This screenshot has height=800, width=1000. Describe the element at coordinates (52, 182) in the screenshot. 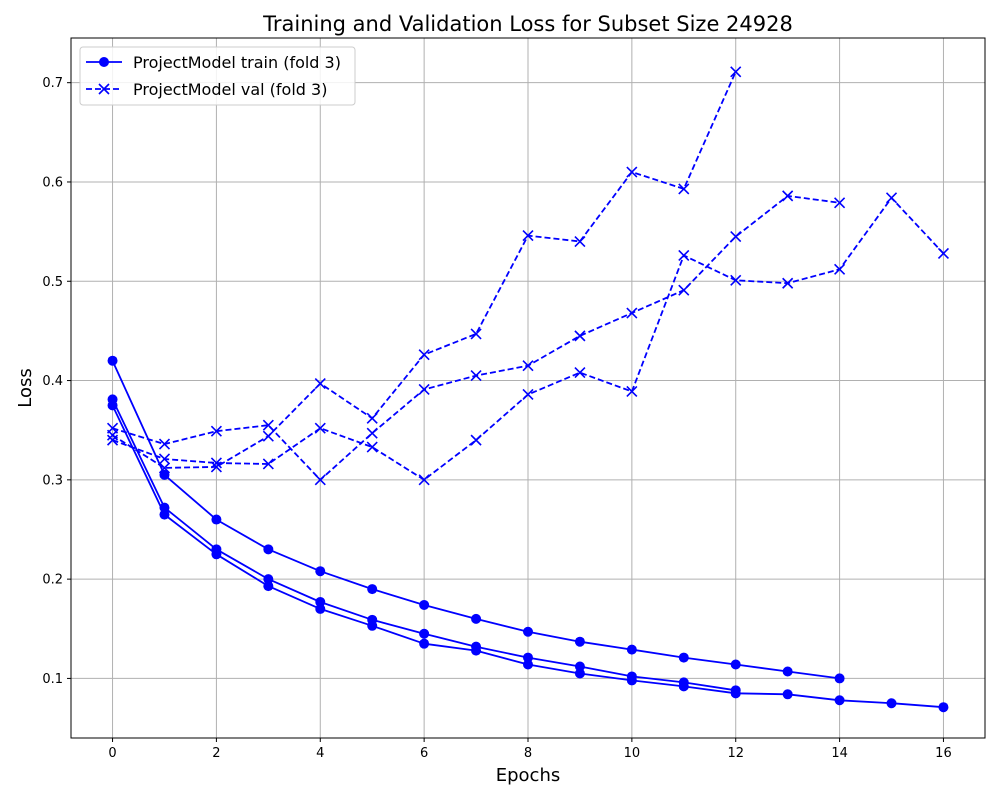

I see `y-tick-label: 0.6` at that location.